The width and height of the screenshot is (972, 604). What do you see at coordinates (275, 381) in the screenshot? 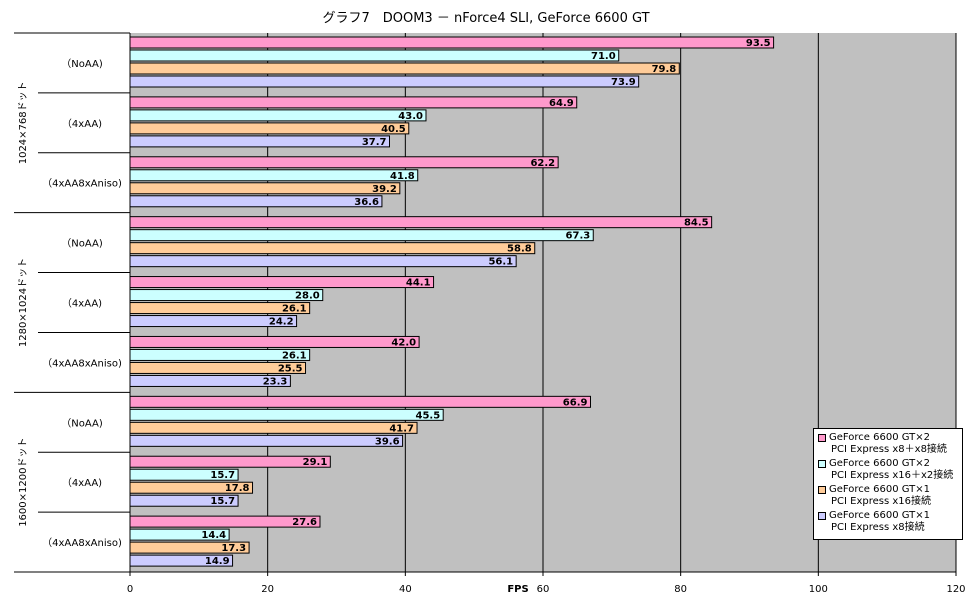
I see `data-label: 23.3` at bounding box center [275, 381].